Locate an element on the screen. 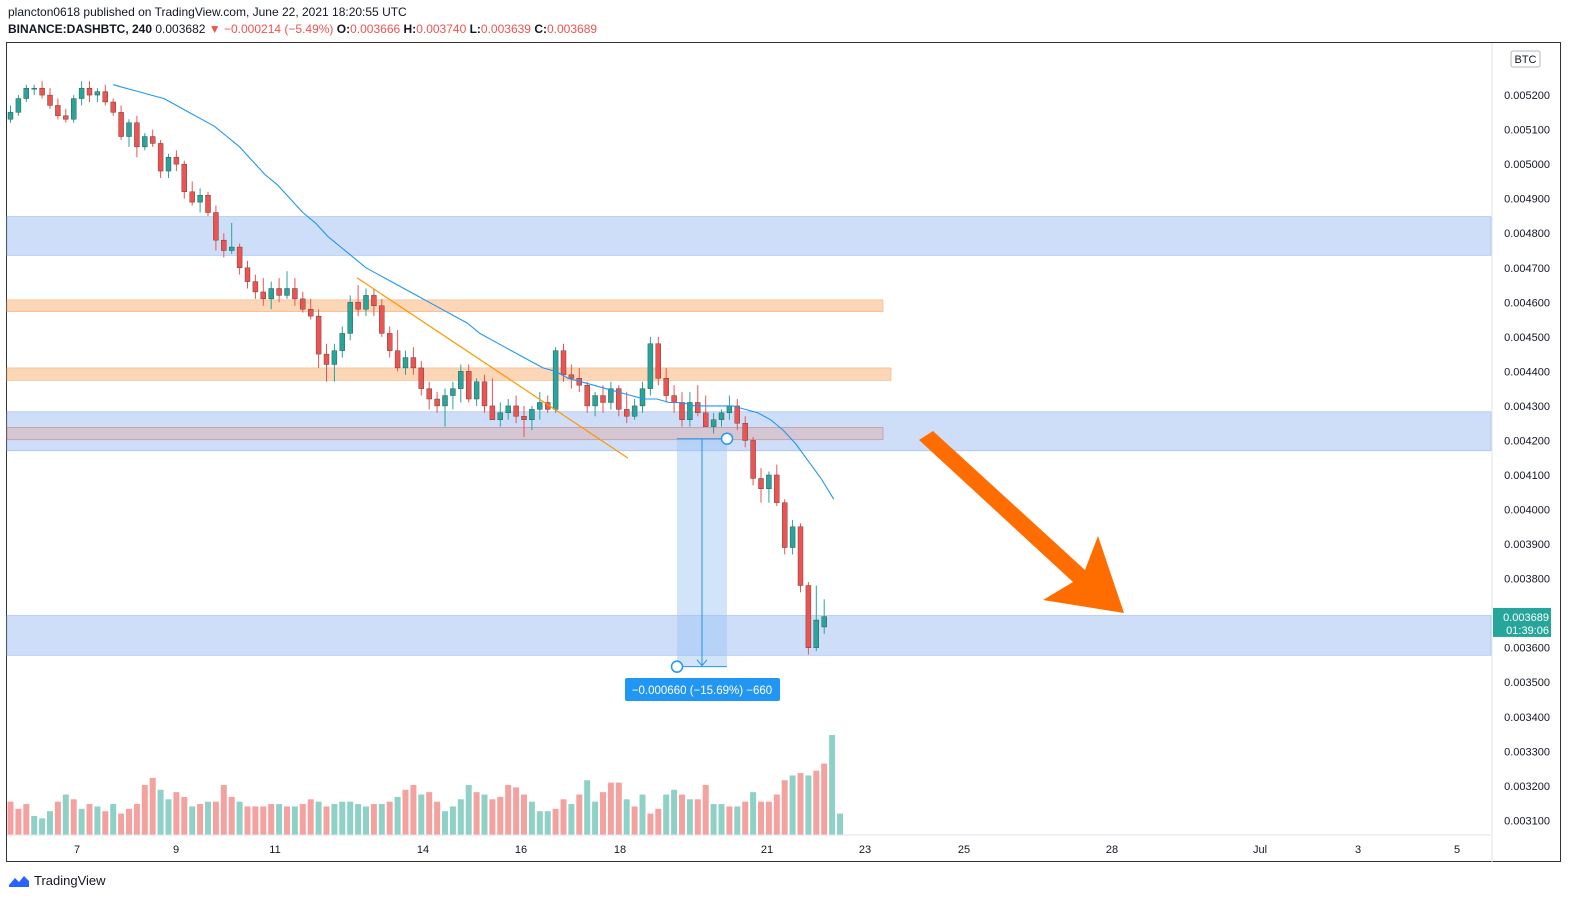 This screenshot has height=904, width=1575. y-tick-label: 0.003200 is located at coordinates (1527, 787).